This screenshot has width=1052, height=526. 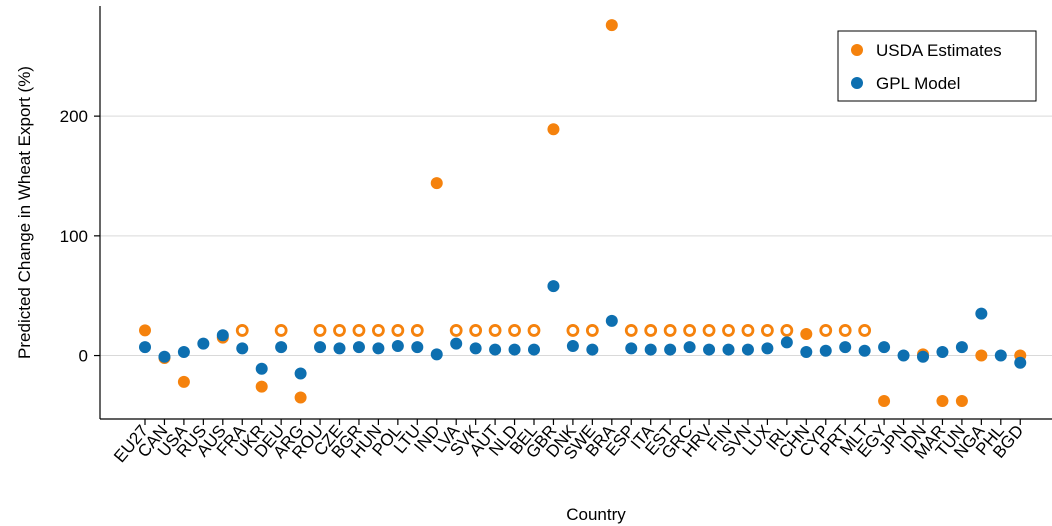 I want to click on y-tick-label: 200, so click(x=74, y=116).